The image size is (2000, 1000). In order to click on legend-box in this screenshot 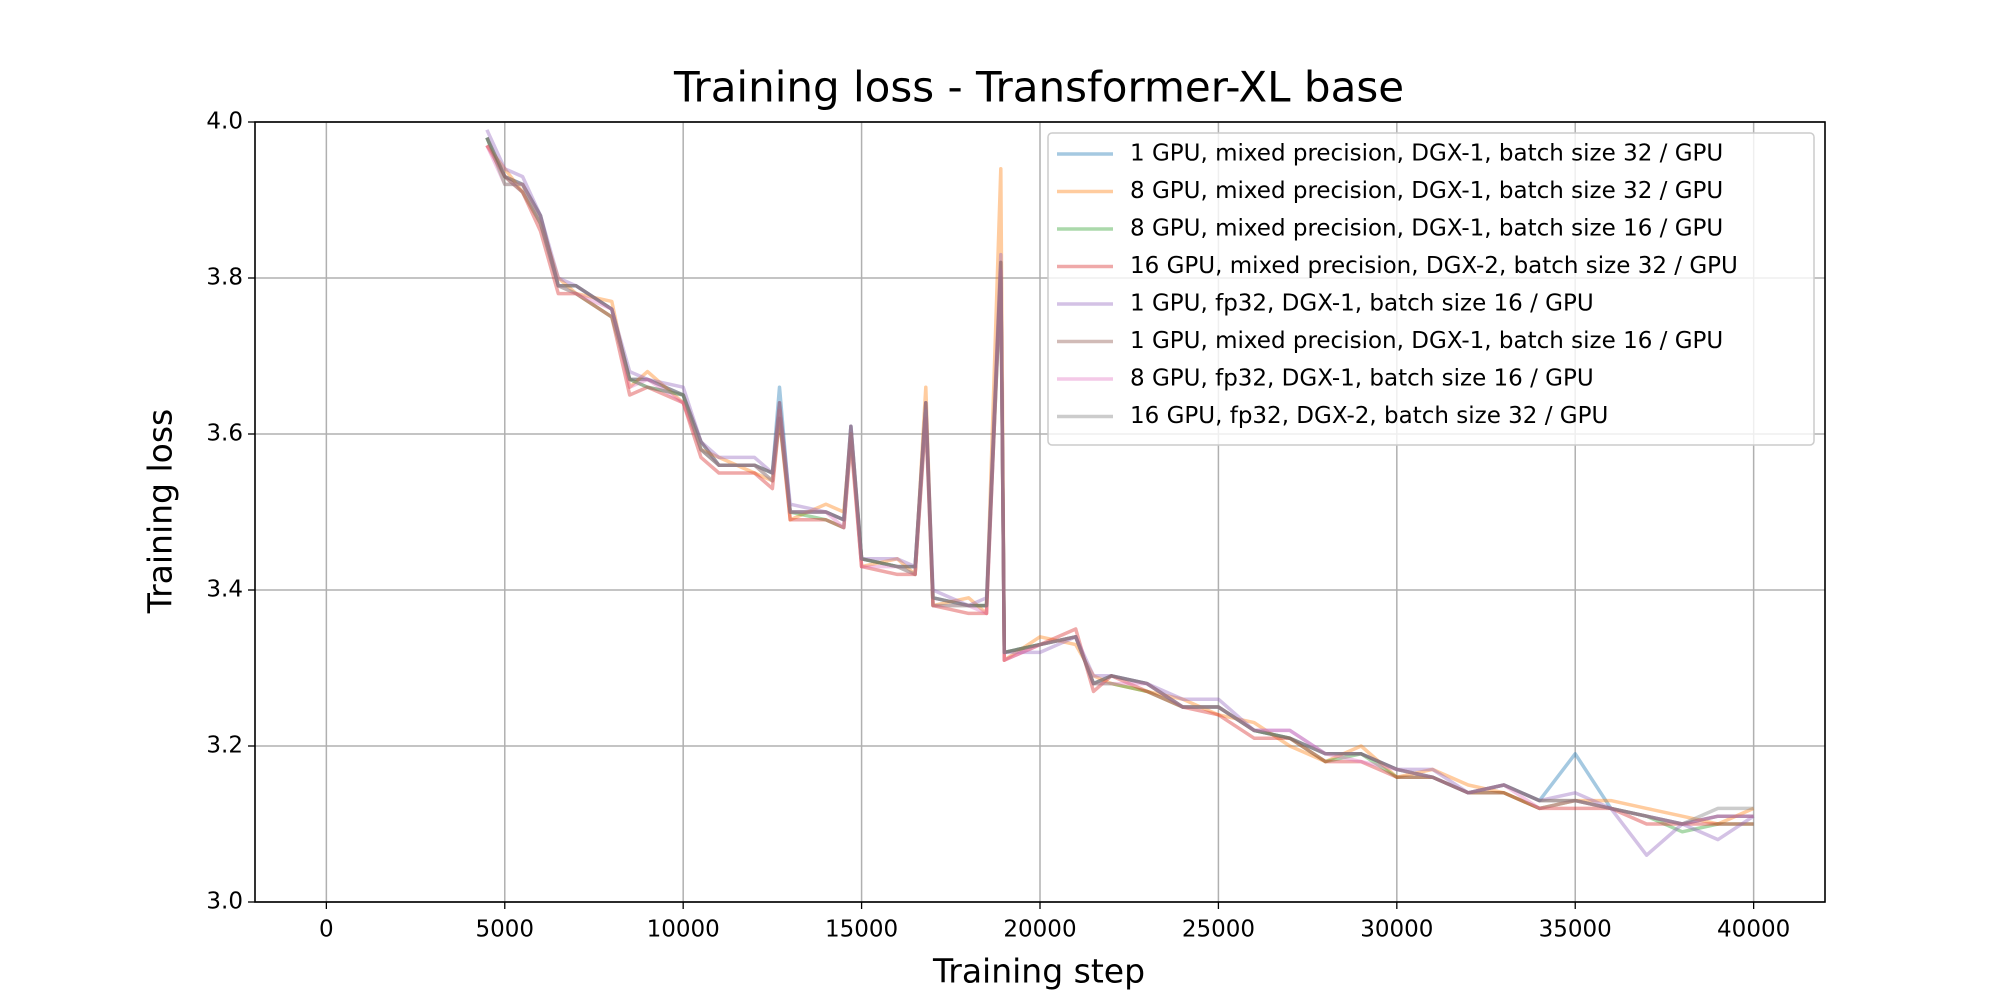, I will do `click(1431, 289)`.